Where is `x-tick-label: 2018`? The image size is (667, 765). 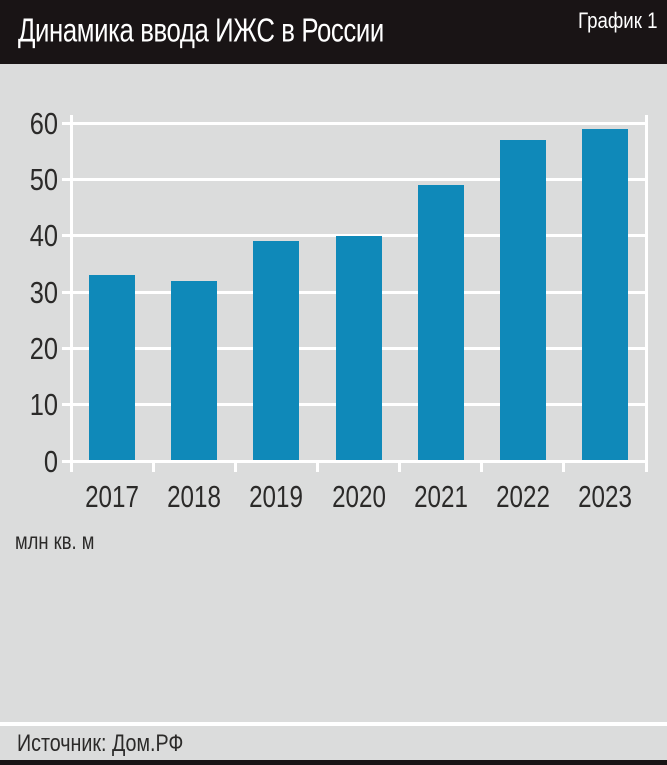
x-tick-label: 2018 is located at coordinates (194, 496).